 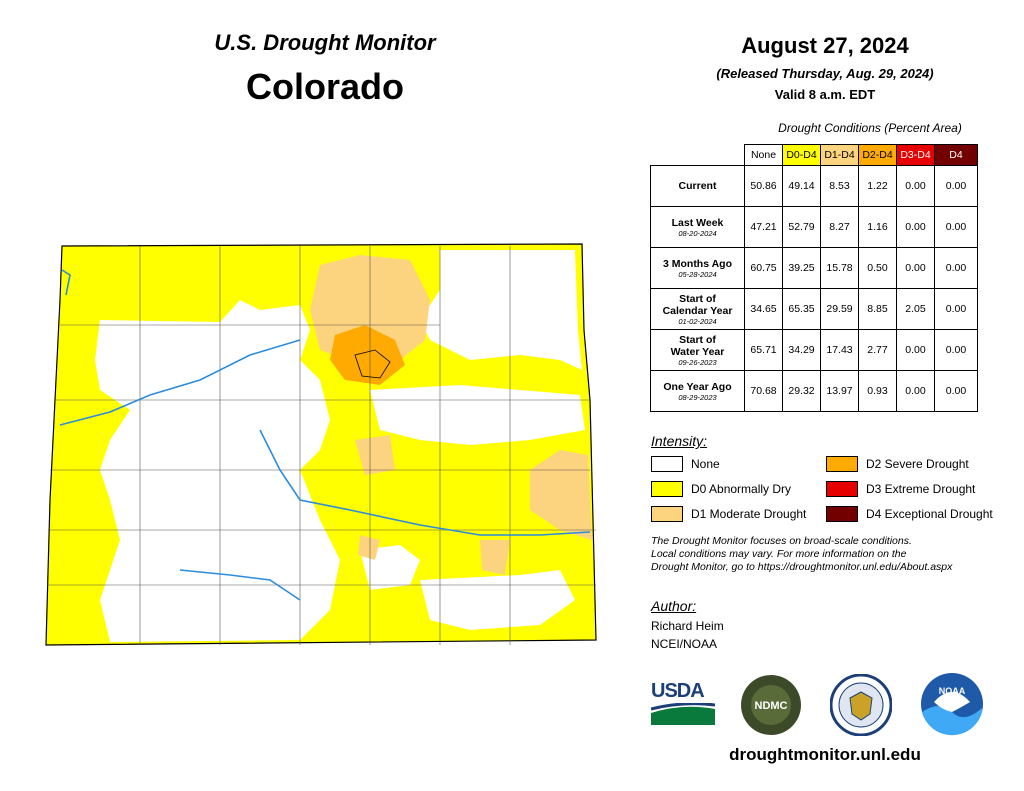 What do you see at coordinates (801, 186) in the screenshot?
I see `table-cell: 49.14` at bounding box center [801, 186].